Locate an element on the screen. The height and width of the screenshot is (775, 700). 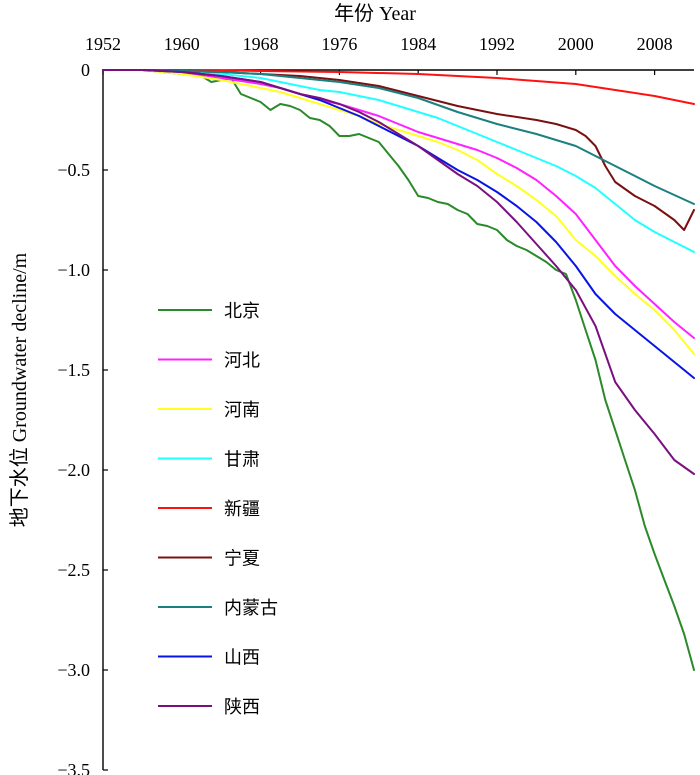
legend-label: 河南 is located at coordinates (242, 410).